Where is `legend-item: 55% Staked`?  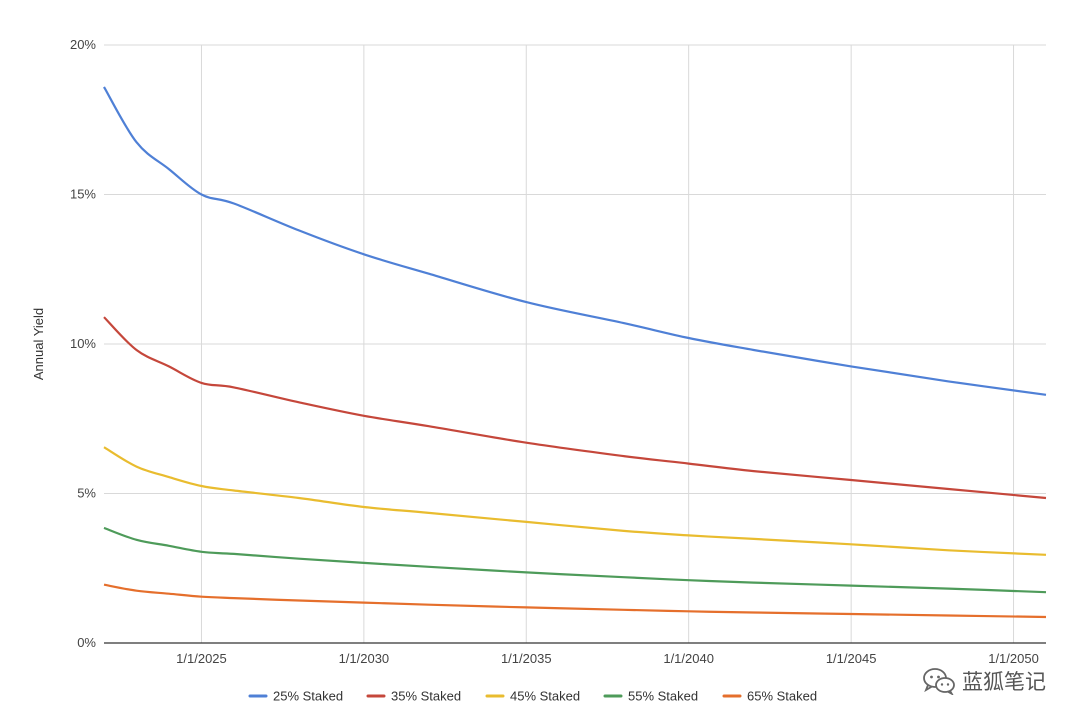
legend-item: 55% Staked is located at coordinates (650, 696).